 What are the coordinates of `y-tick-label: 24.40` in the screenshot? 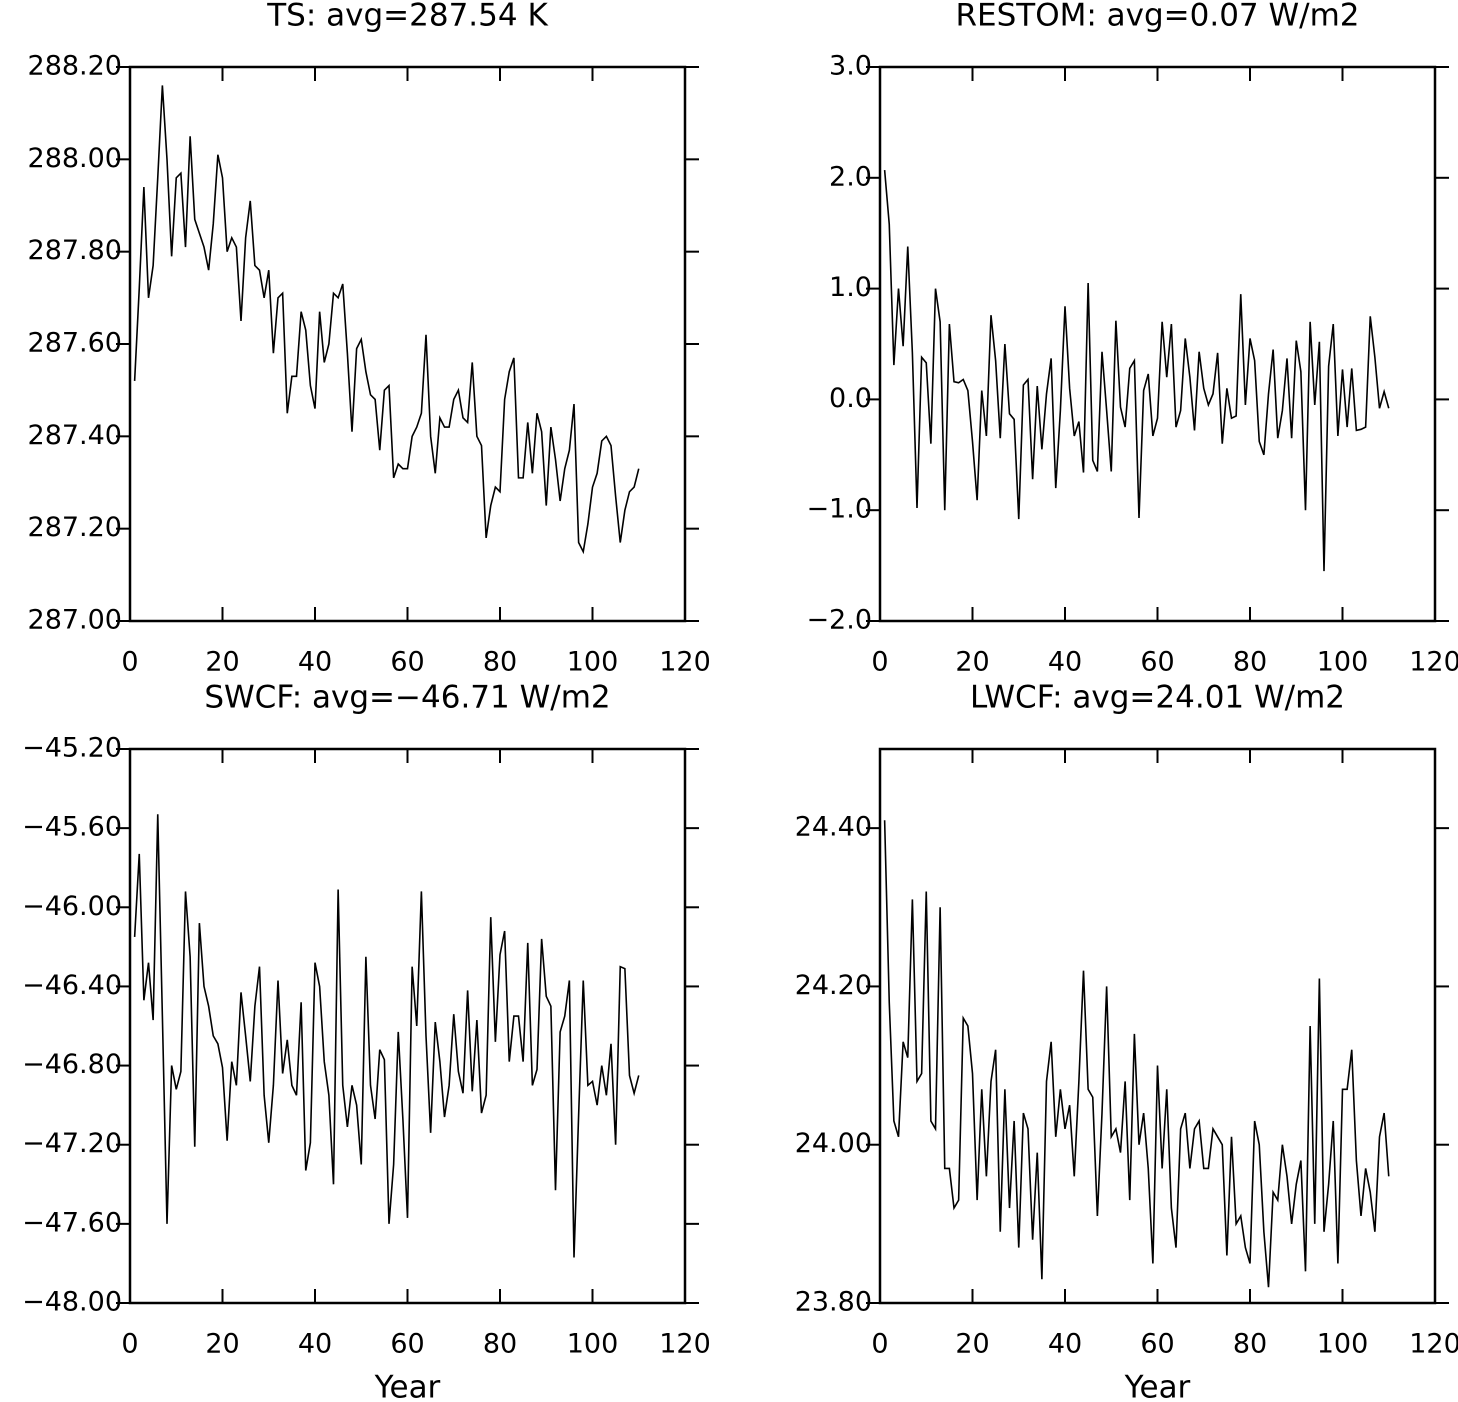 It's located at (833, 827).